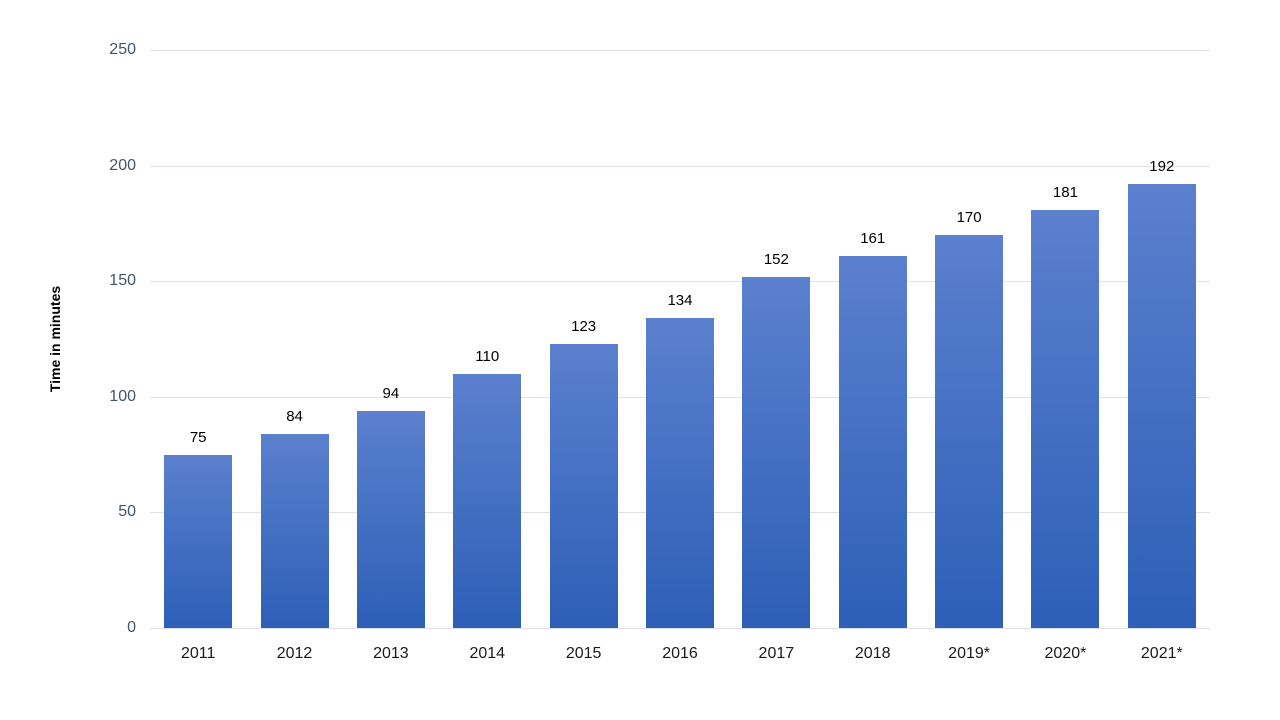 The image size is (1280, 720). Describe the element at coordinates (584, 326) in the screenshot. I see `bar-value-label: 123` at that location.